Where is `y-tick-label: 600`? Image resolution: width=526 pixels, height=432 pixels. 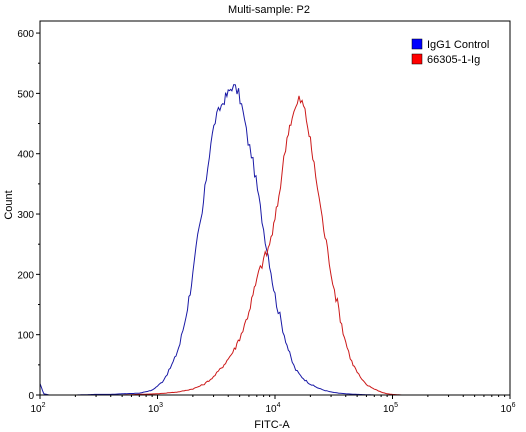 y-tick-label: 600 is located at coordinates (25, 34).